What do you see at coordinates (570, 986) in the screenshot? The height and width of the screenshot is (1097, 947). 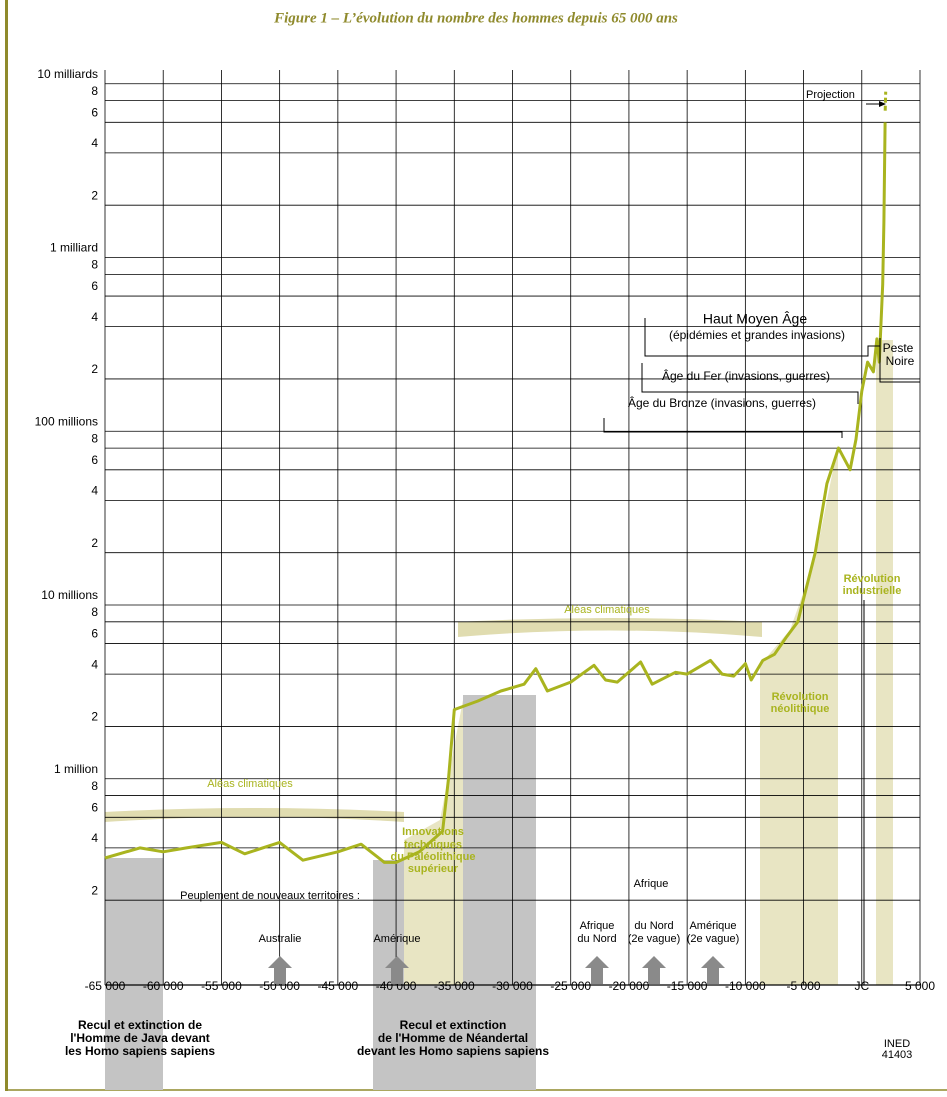 I see `x-tick-label: -25 000` at bounding box center [570, 986].